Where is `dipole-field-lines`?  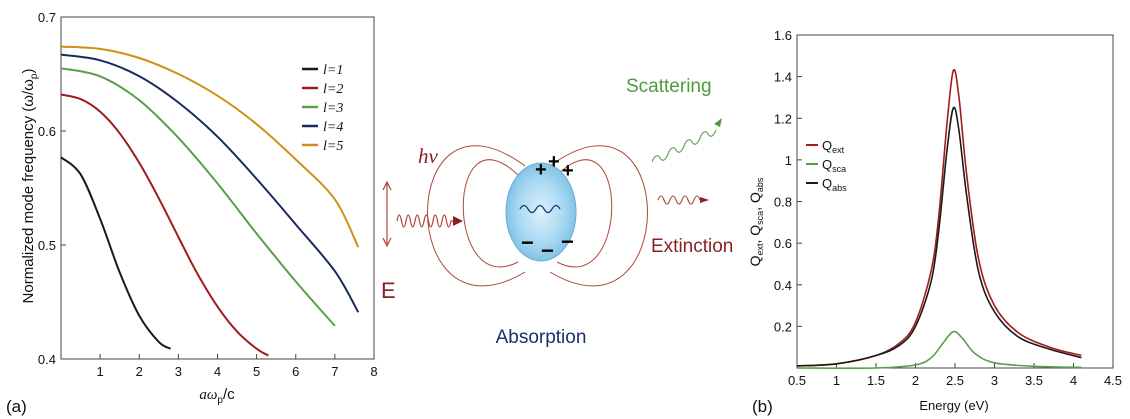 dipole-field-lines is located at coordinates (537, 216).